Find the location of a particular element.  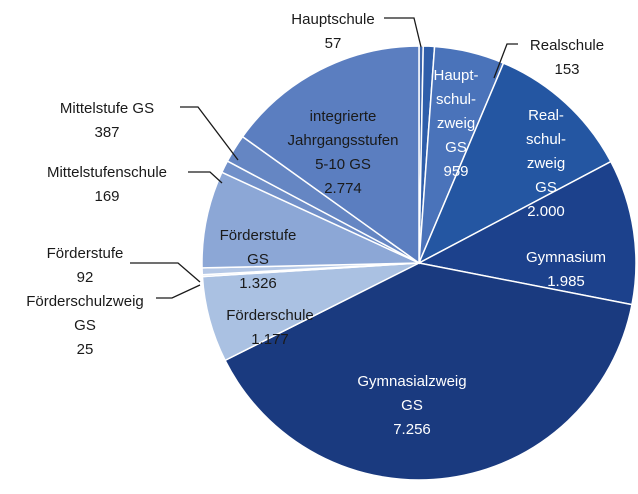

slice-label: Mittelstufe GS is located at coordinates (107, 108).